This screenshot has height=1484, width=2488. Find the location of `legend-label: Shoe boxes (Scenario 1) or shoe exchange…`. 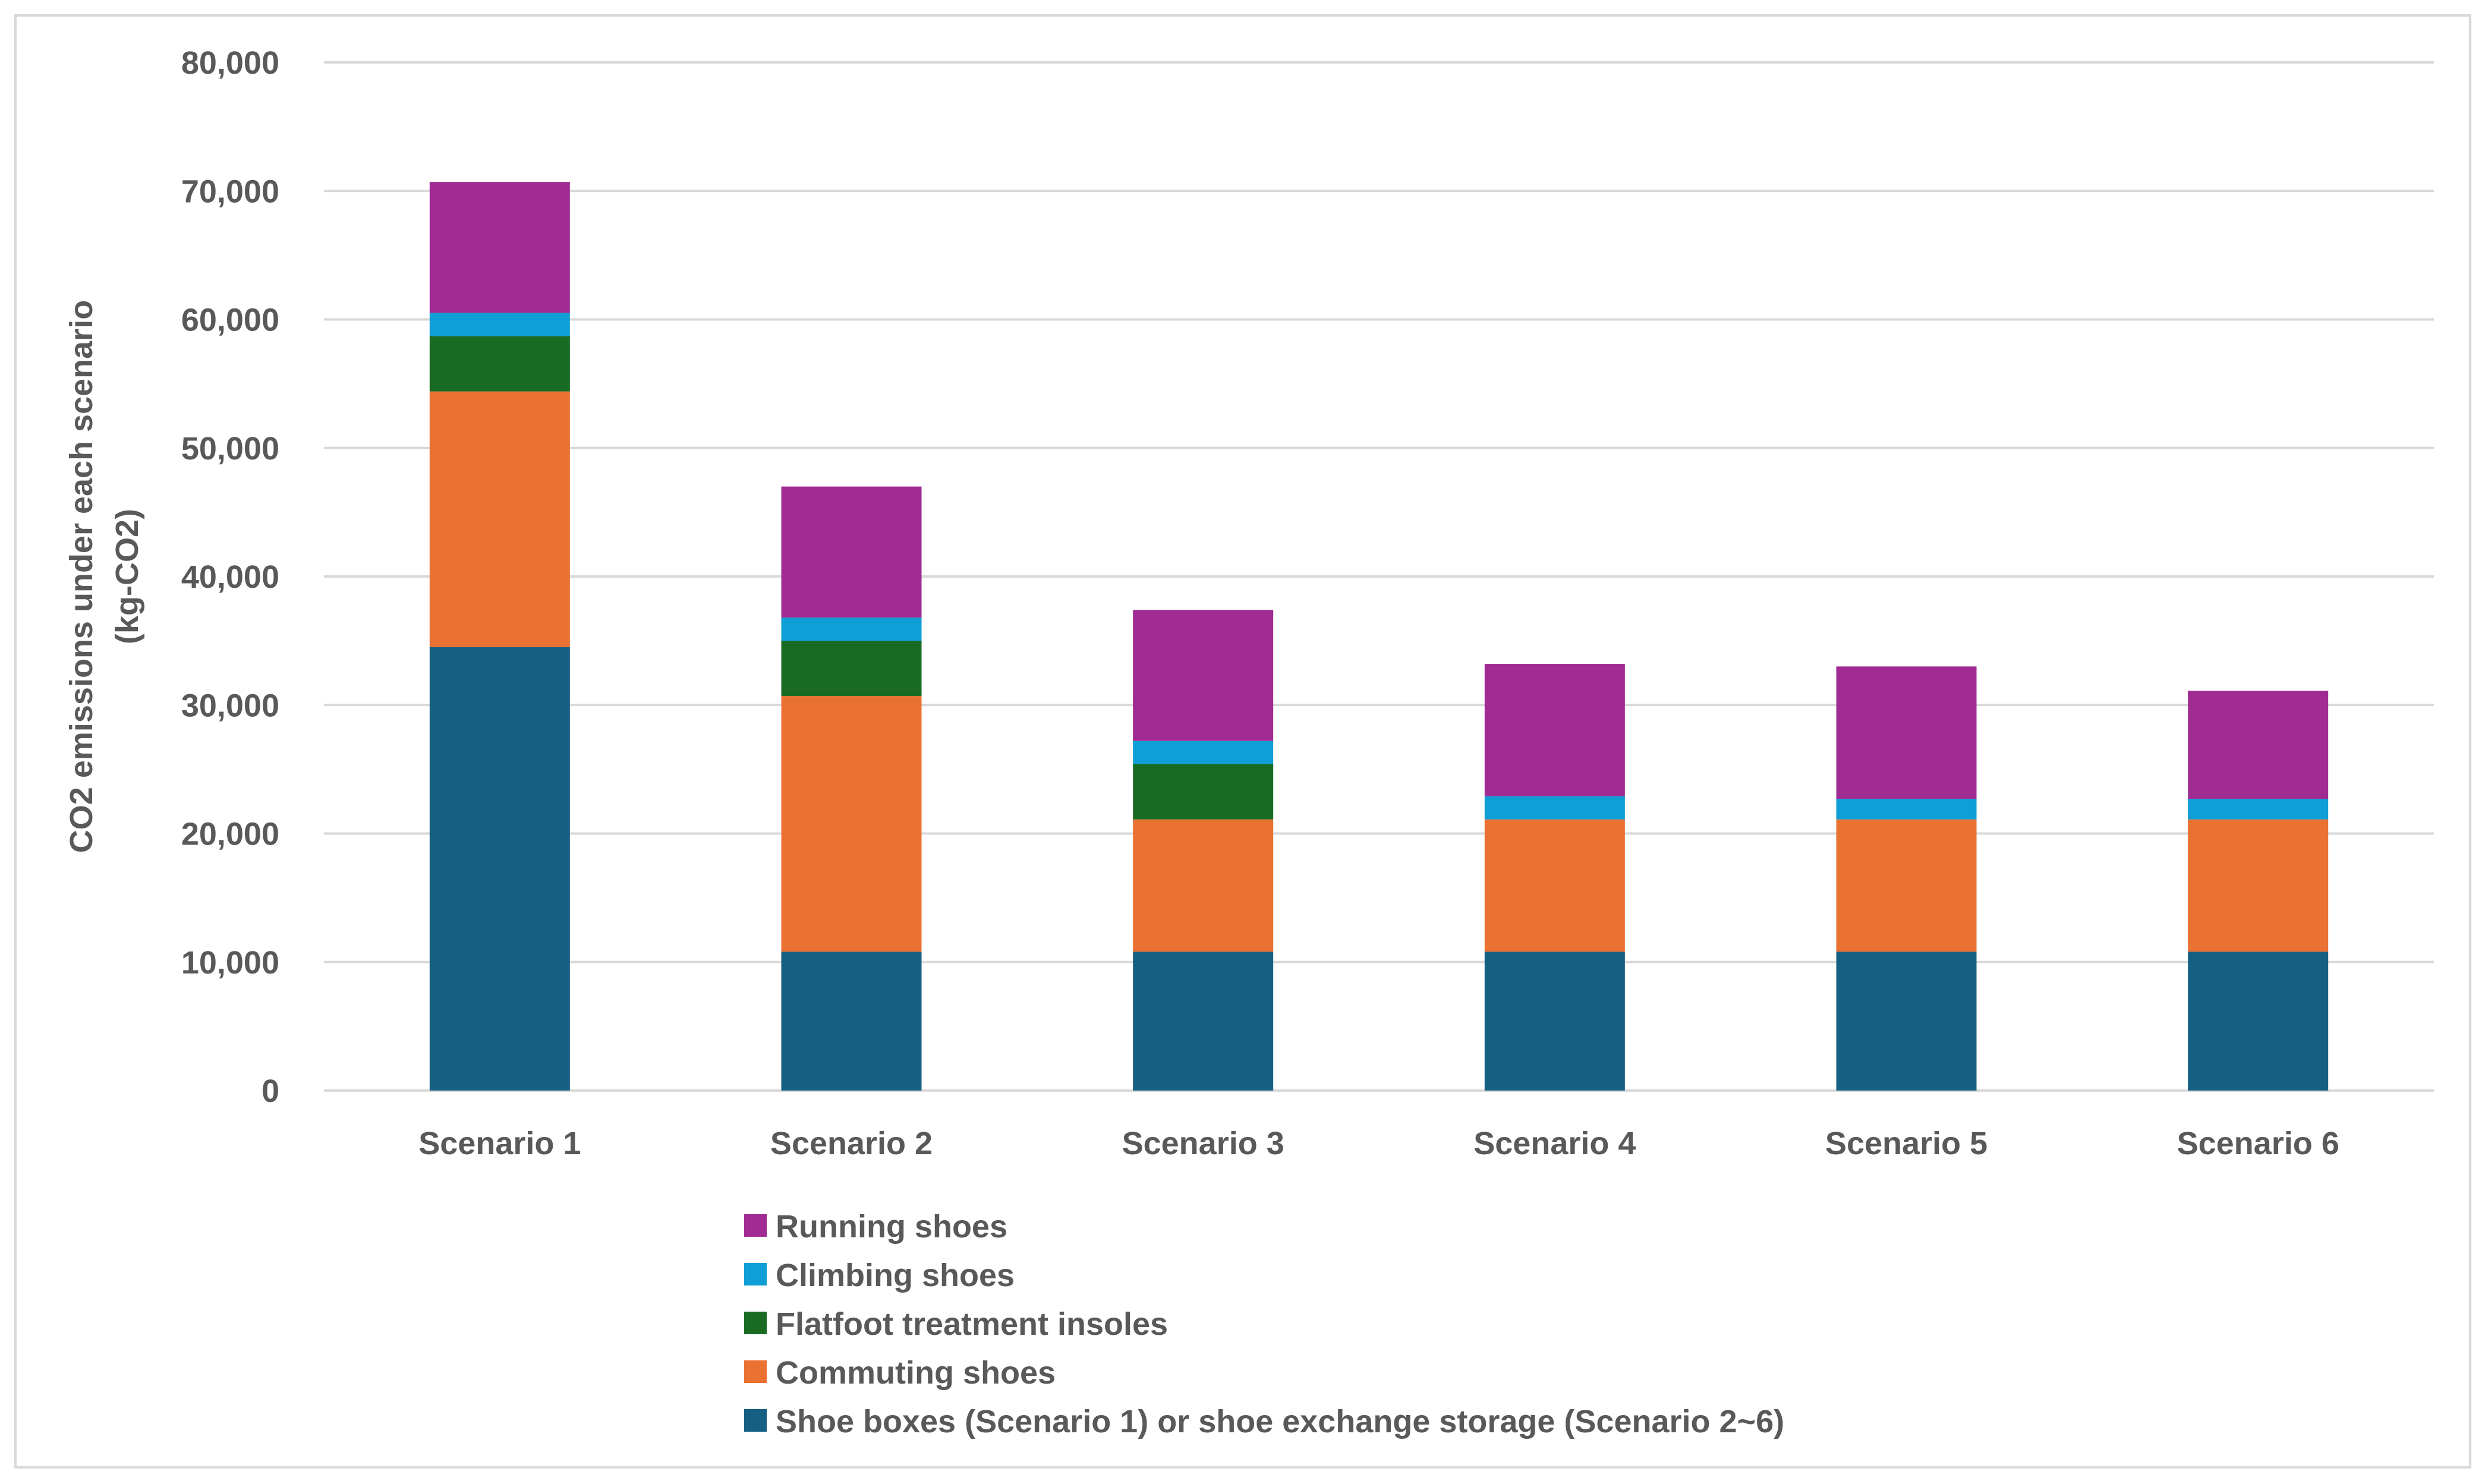

legend-label: Shoe boxes (Scenario 1) or shoe exchange… is located at coordinates (1280, 1422).